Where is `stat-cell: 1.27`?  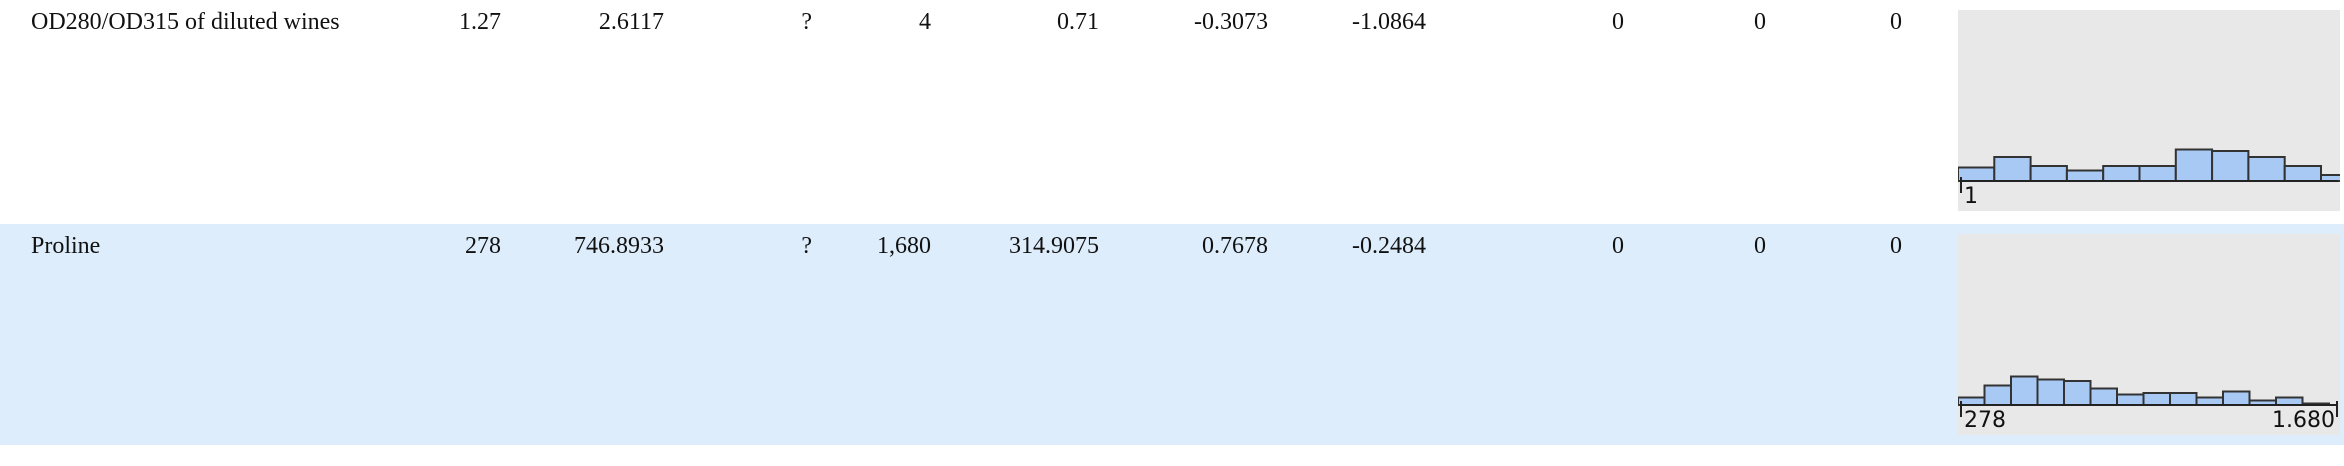
stat-cell: 1.27 is located at coordinates (480, 22).